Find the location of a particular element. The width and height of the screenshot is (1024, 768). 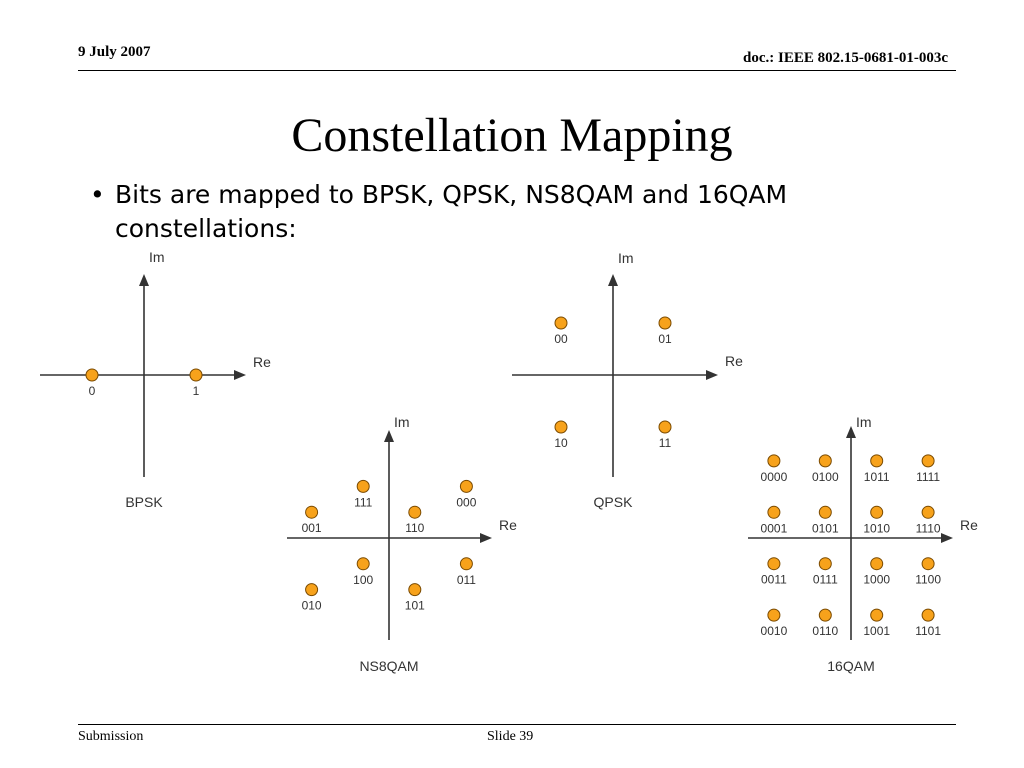

qpsk-im-label: Im is located at coordinates (626, 258).